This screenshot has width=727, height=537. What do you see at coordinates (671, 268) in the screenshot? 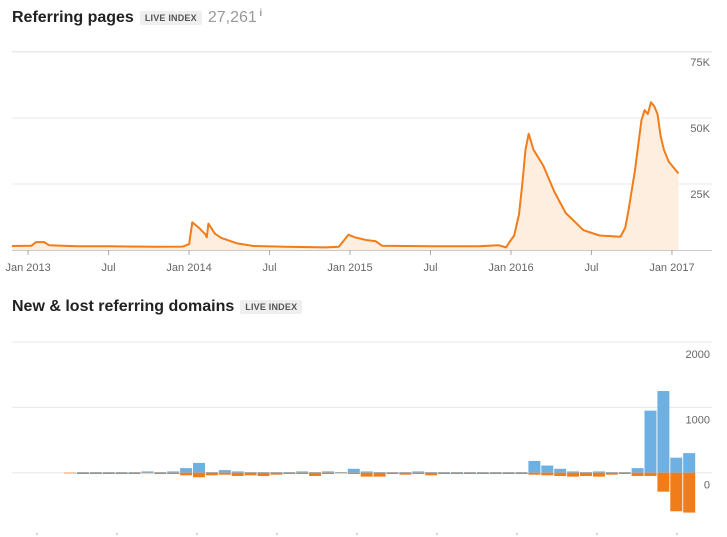
I see `x-tick-label: Jan 2017` at bounding box center [671, 268].